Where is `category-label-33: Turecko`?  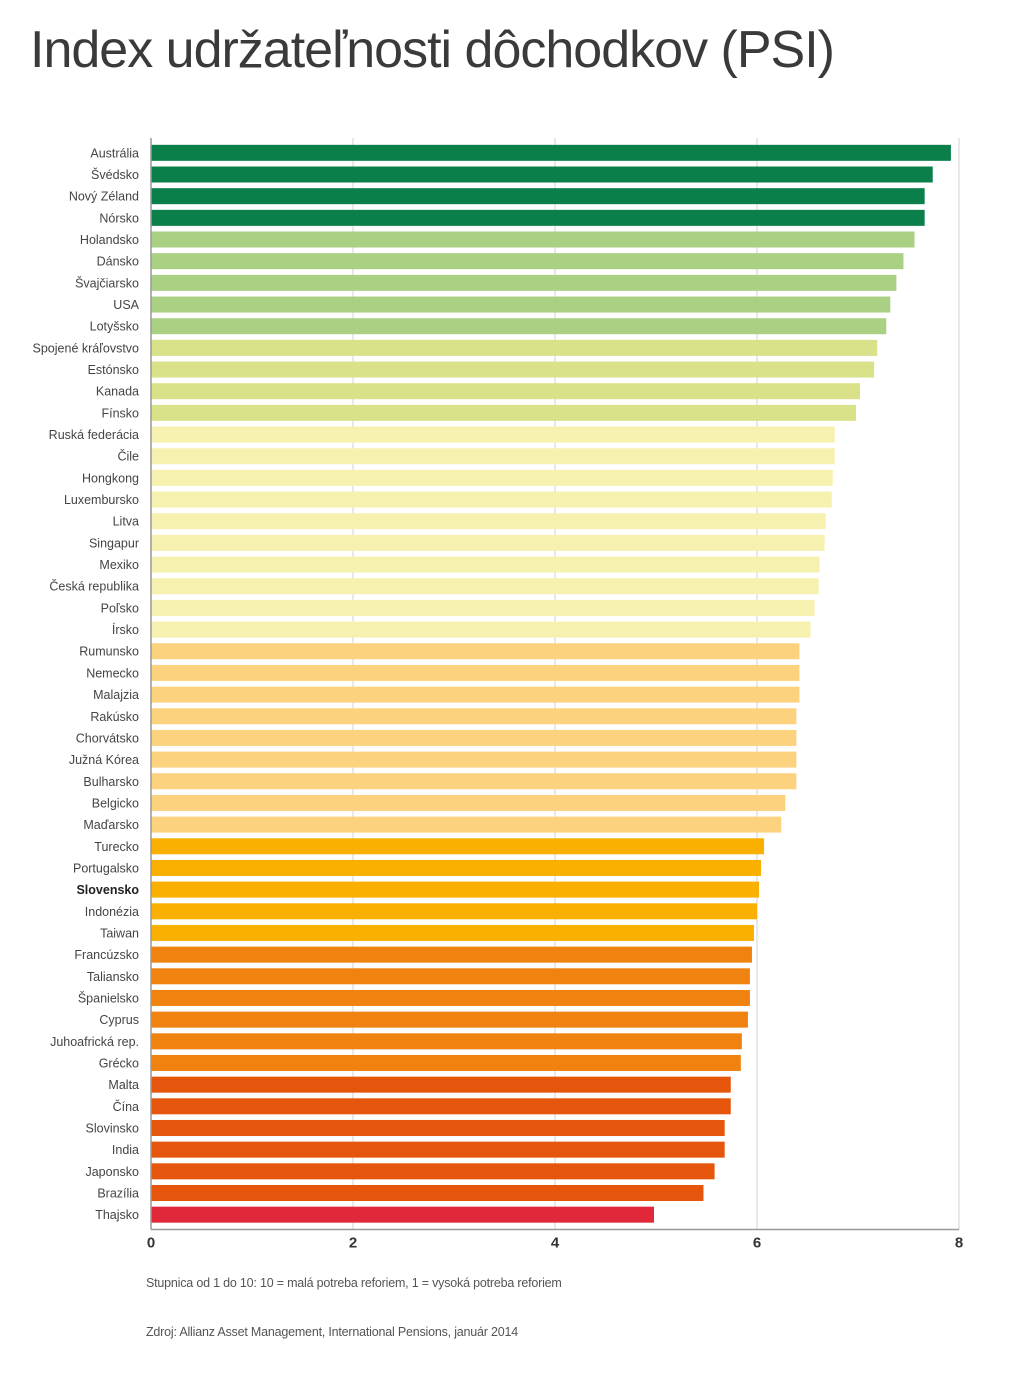
category-label-33: Turecko is located at coordinates (116, 847).